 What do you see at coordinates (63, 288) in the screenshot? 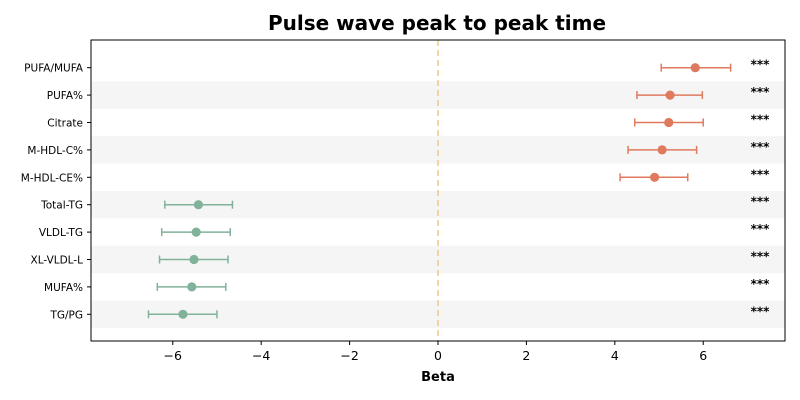
I see `category-label: MUFA%` at bounding box center [63, 288].